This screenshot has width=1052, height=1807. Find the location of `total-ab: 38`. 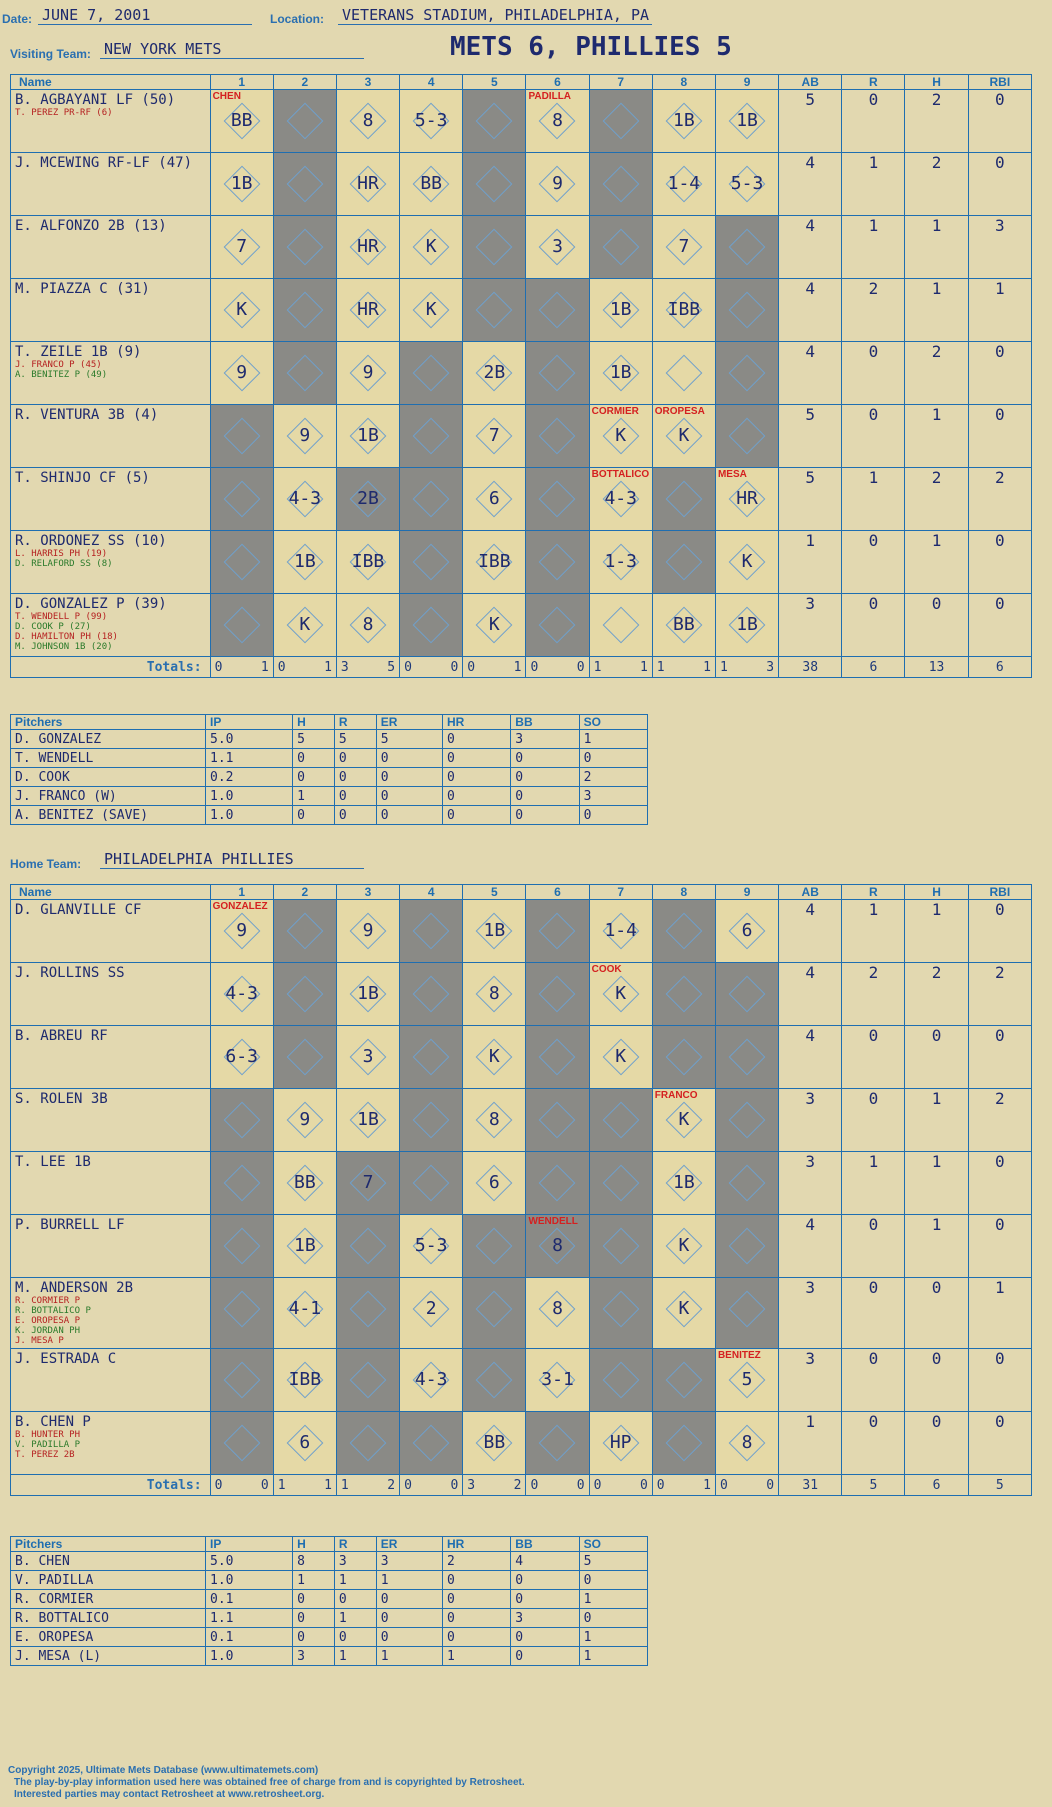

total-ab: 38 is located at coordinates (810, 667).